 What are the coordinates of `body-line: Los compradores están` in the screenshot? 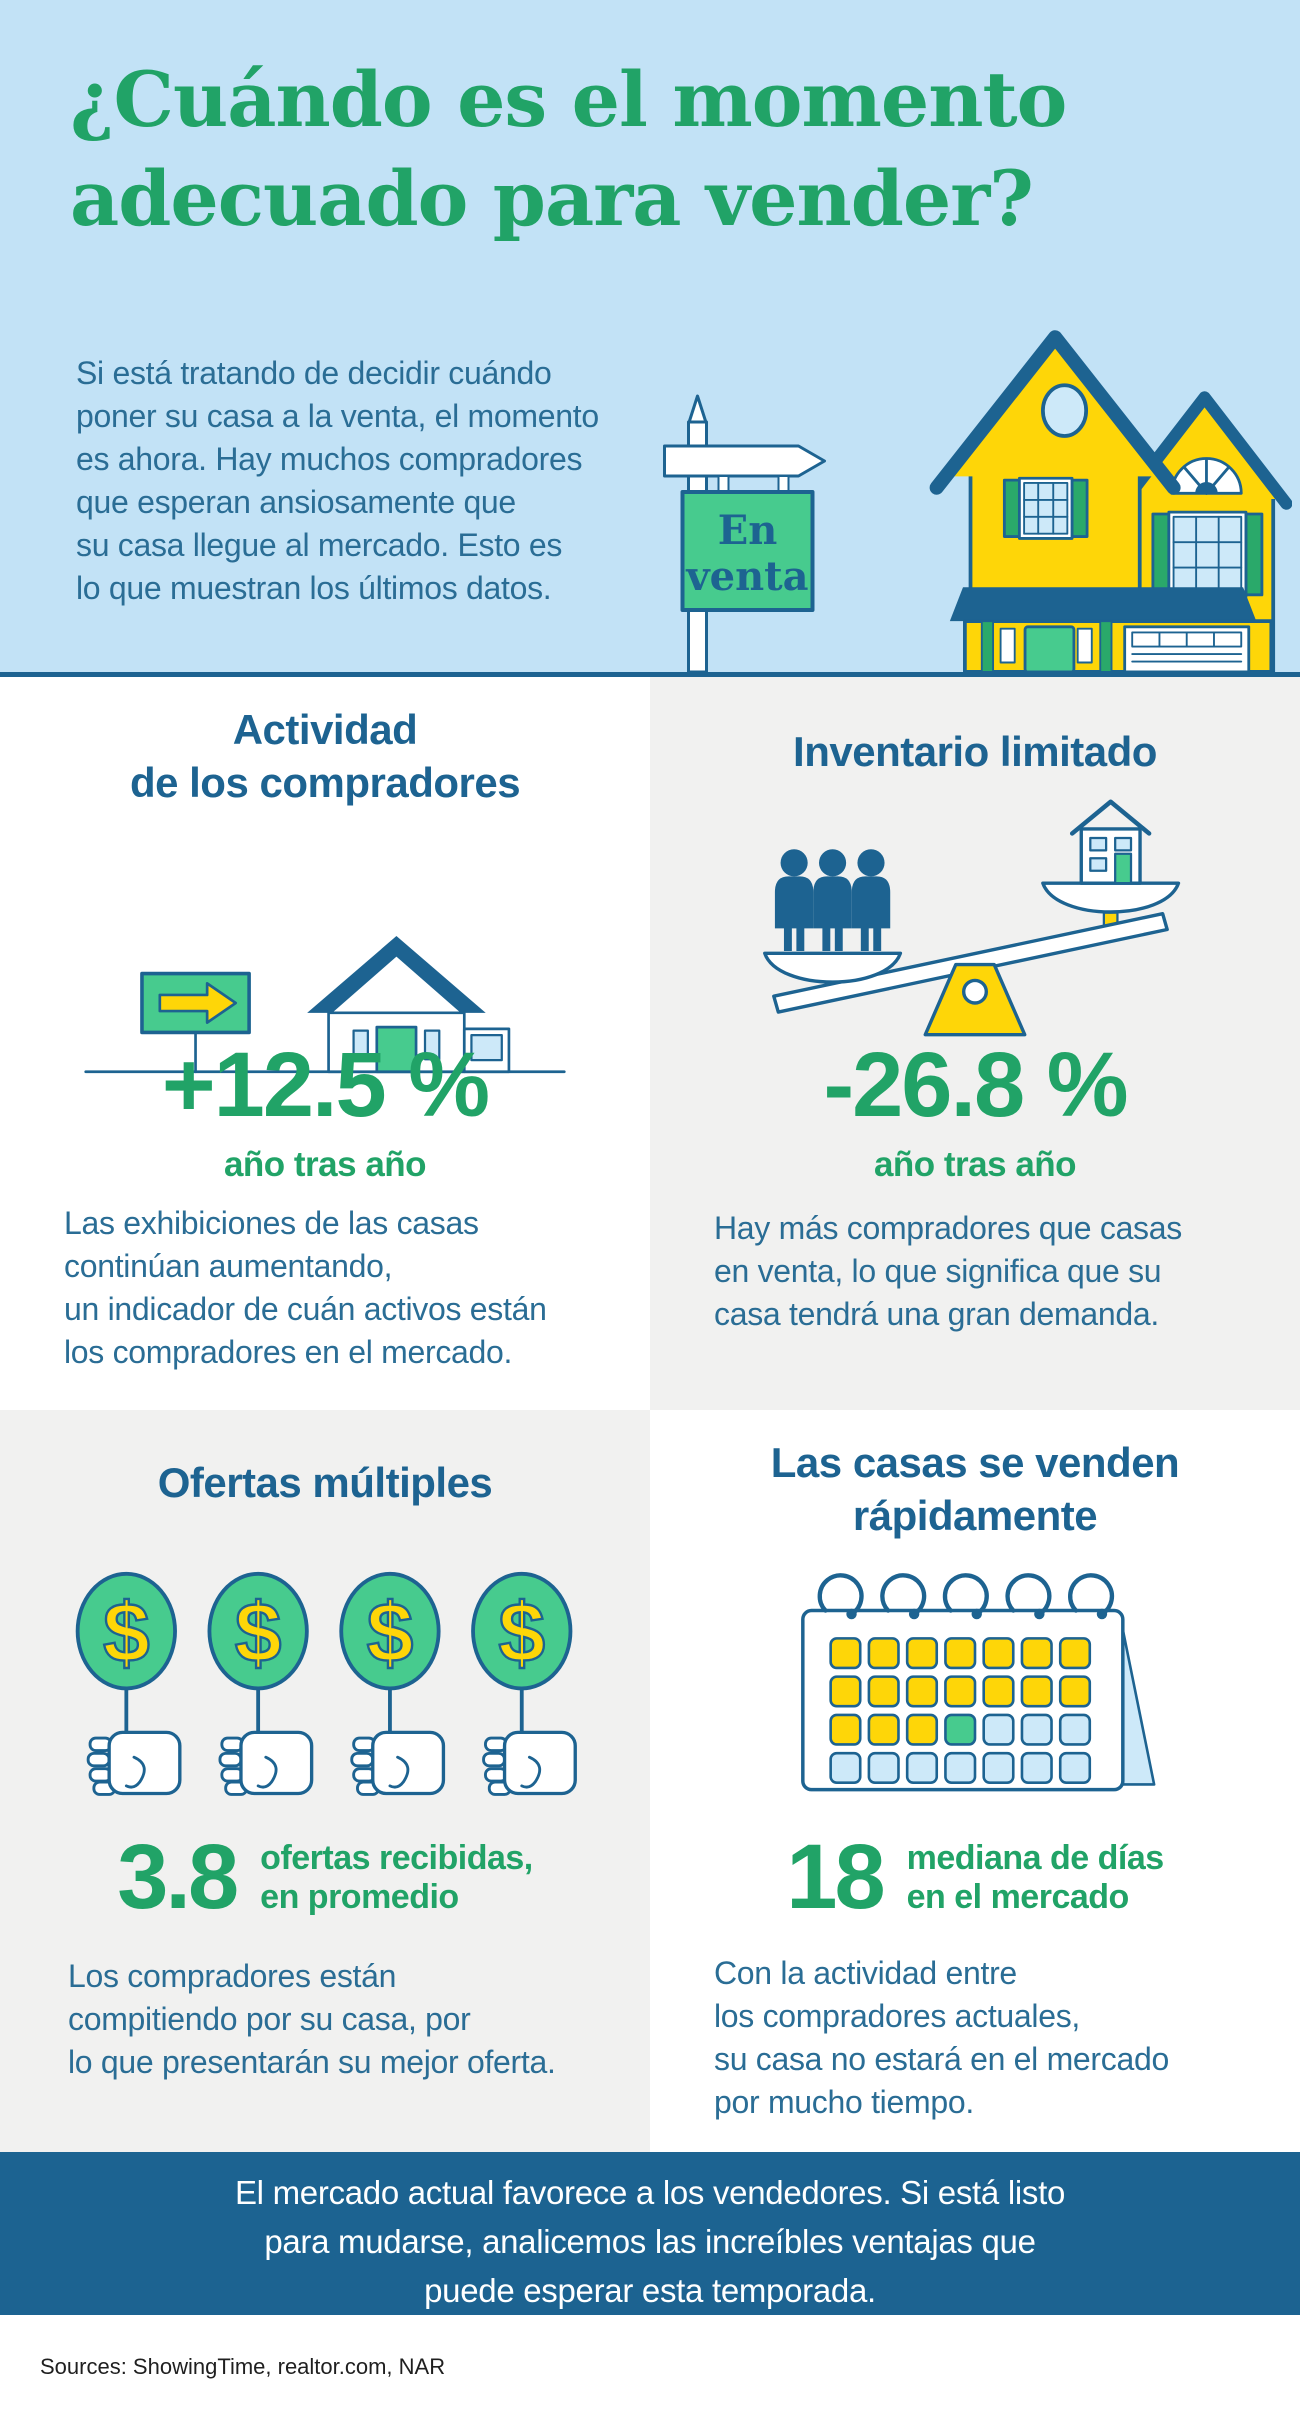 It's located at (232, 1976).